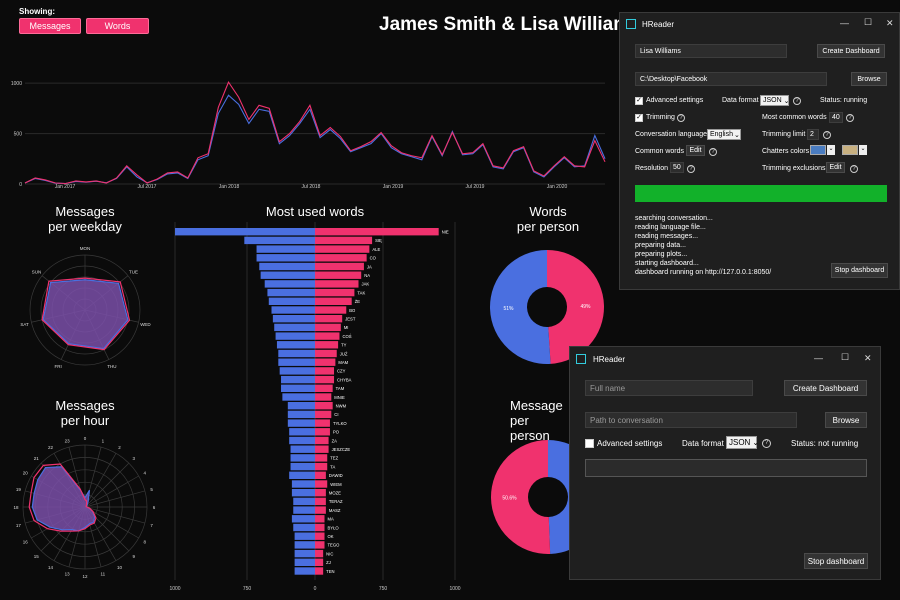 This screenshot has width=900, height=600. Describe the element at coordinates (818, 150) in the screenshot. I see `chatter1-color-swatch` at that location.